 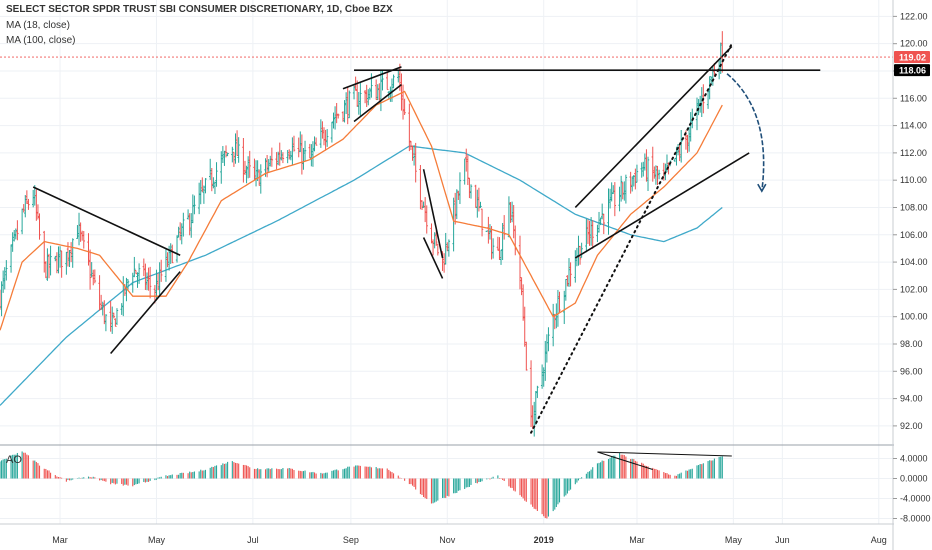 I want to click on last-price-badge: 119.02, so click(x=912, y=58).